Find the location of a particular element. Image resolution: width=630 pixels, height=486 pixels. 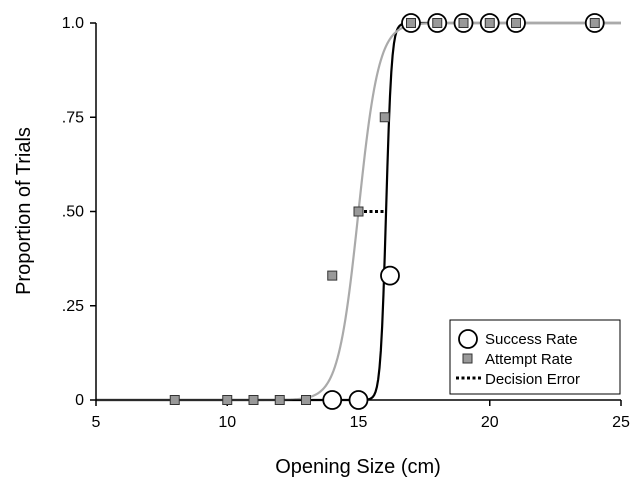

legend-attempt-marker is located at coordinates (467, 358).